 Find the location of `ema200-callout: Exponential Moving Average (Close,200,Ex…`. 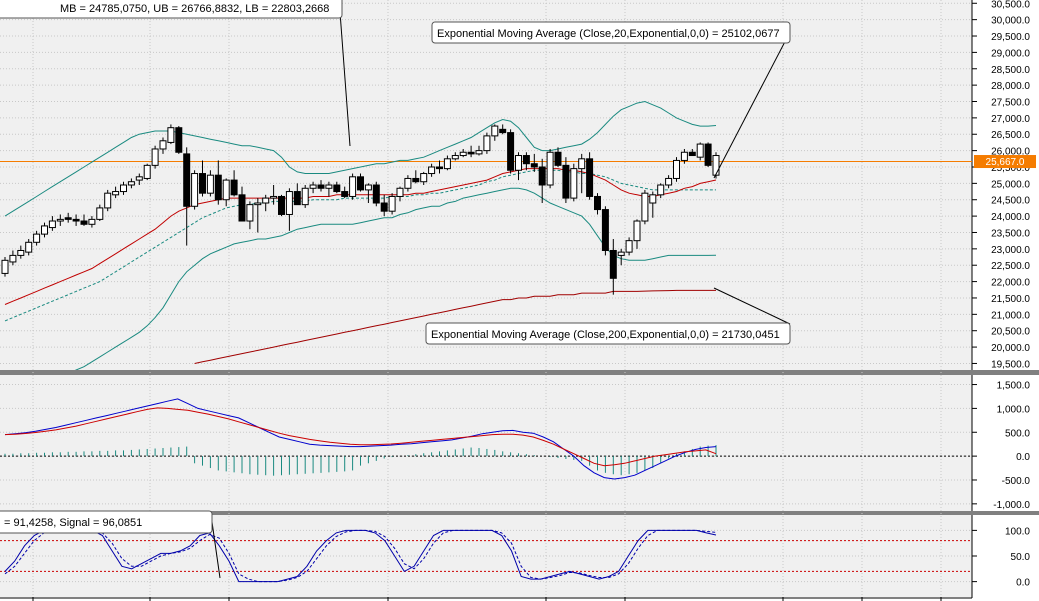

ema200-callout: Exponential Moving Average (Close,200,Ex… is located at coordinates (608, 316).